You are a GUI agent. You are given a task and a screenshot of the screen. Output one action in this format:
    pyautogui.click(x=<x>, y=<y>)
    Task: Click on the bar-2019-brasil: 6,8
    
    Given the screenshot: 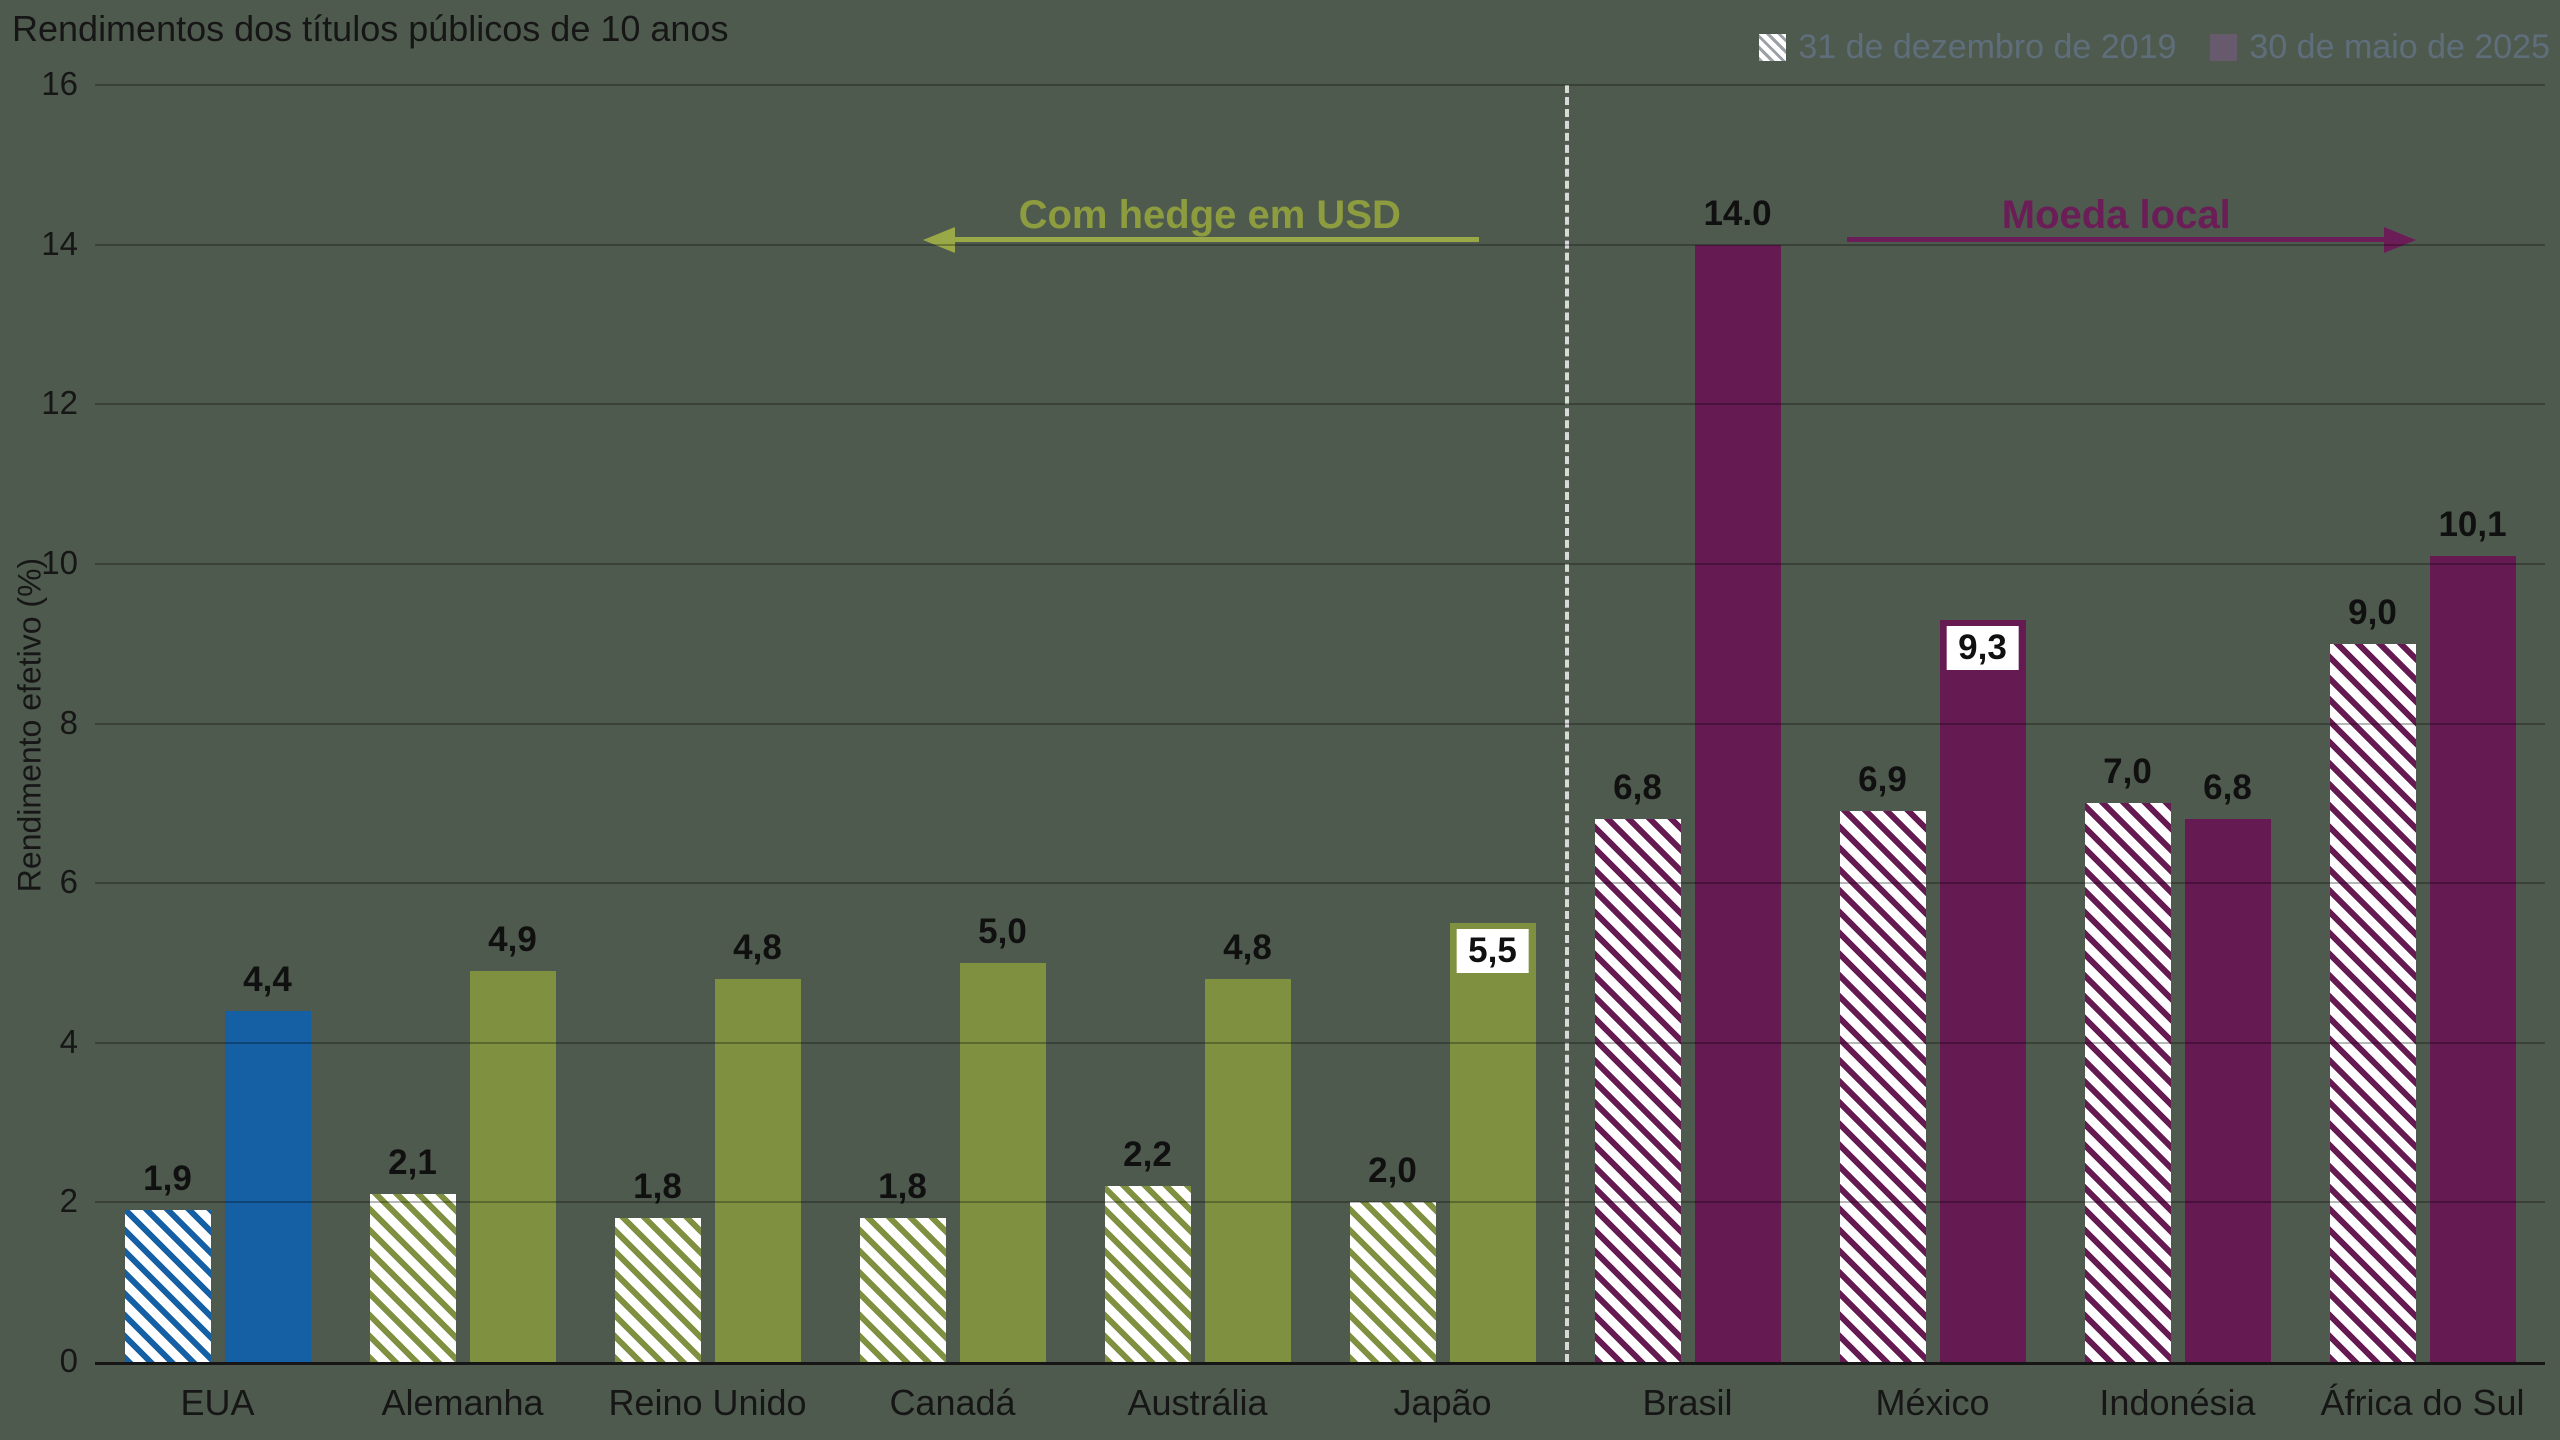 What is the action you would take?
    pyautogui.click(x=1637, y=1065)
    